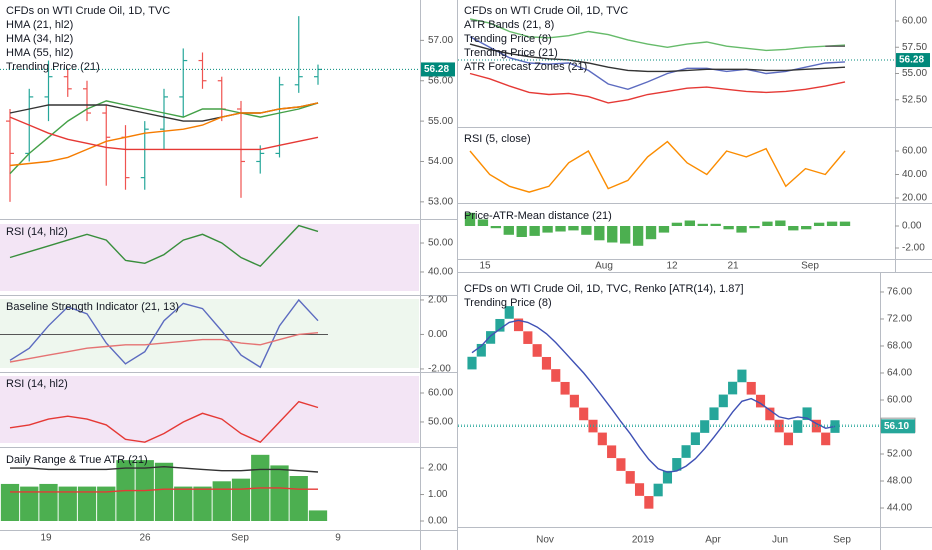 This screenshot has width=932, height=550. I want to click on y-tick-label: 60.00, so click(914, 21).